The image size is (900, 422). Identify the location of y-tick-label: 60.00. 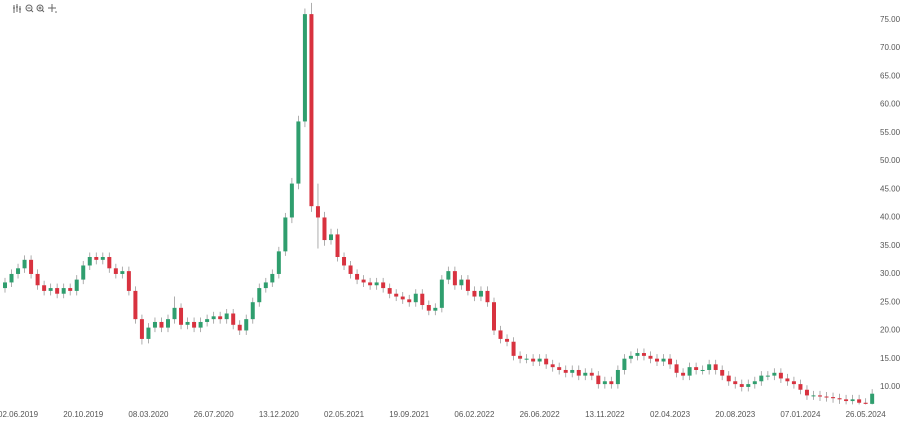
(890, 104).